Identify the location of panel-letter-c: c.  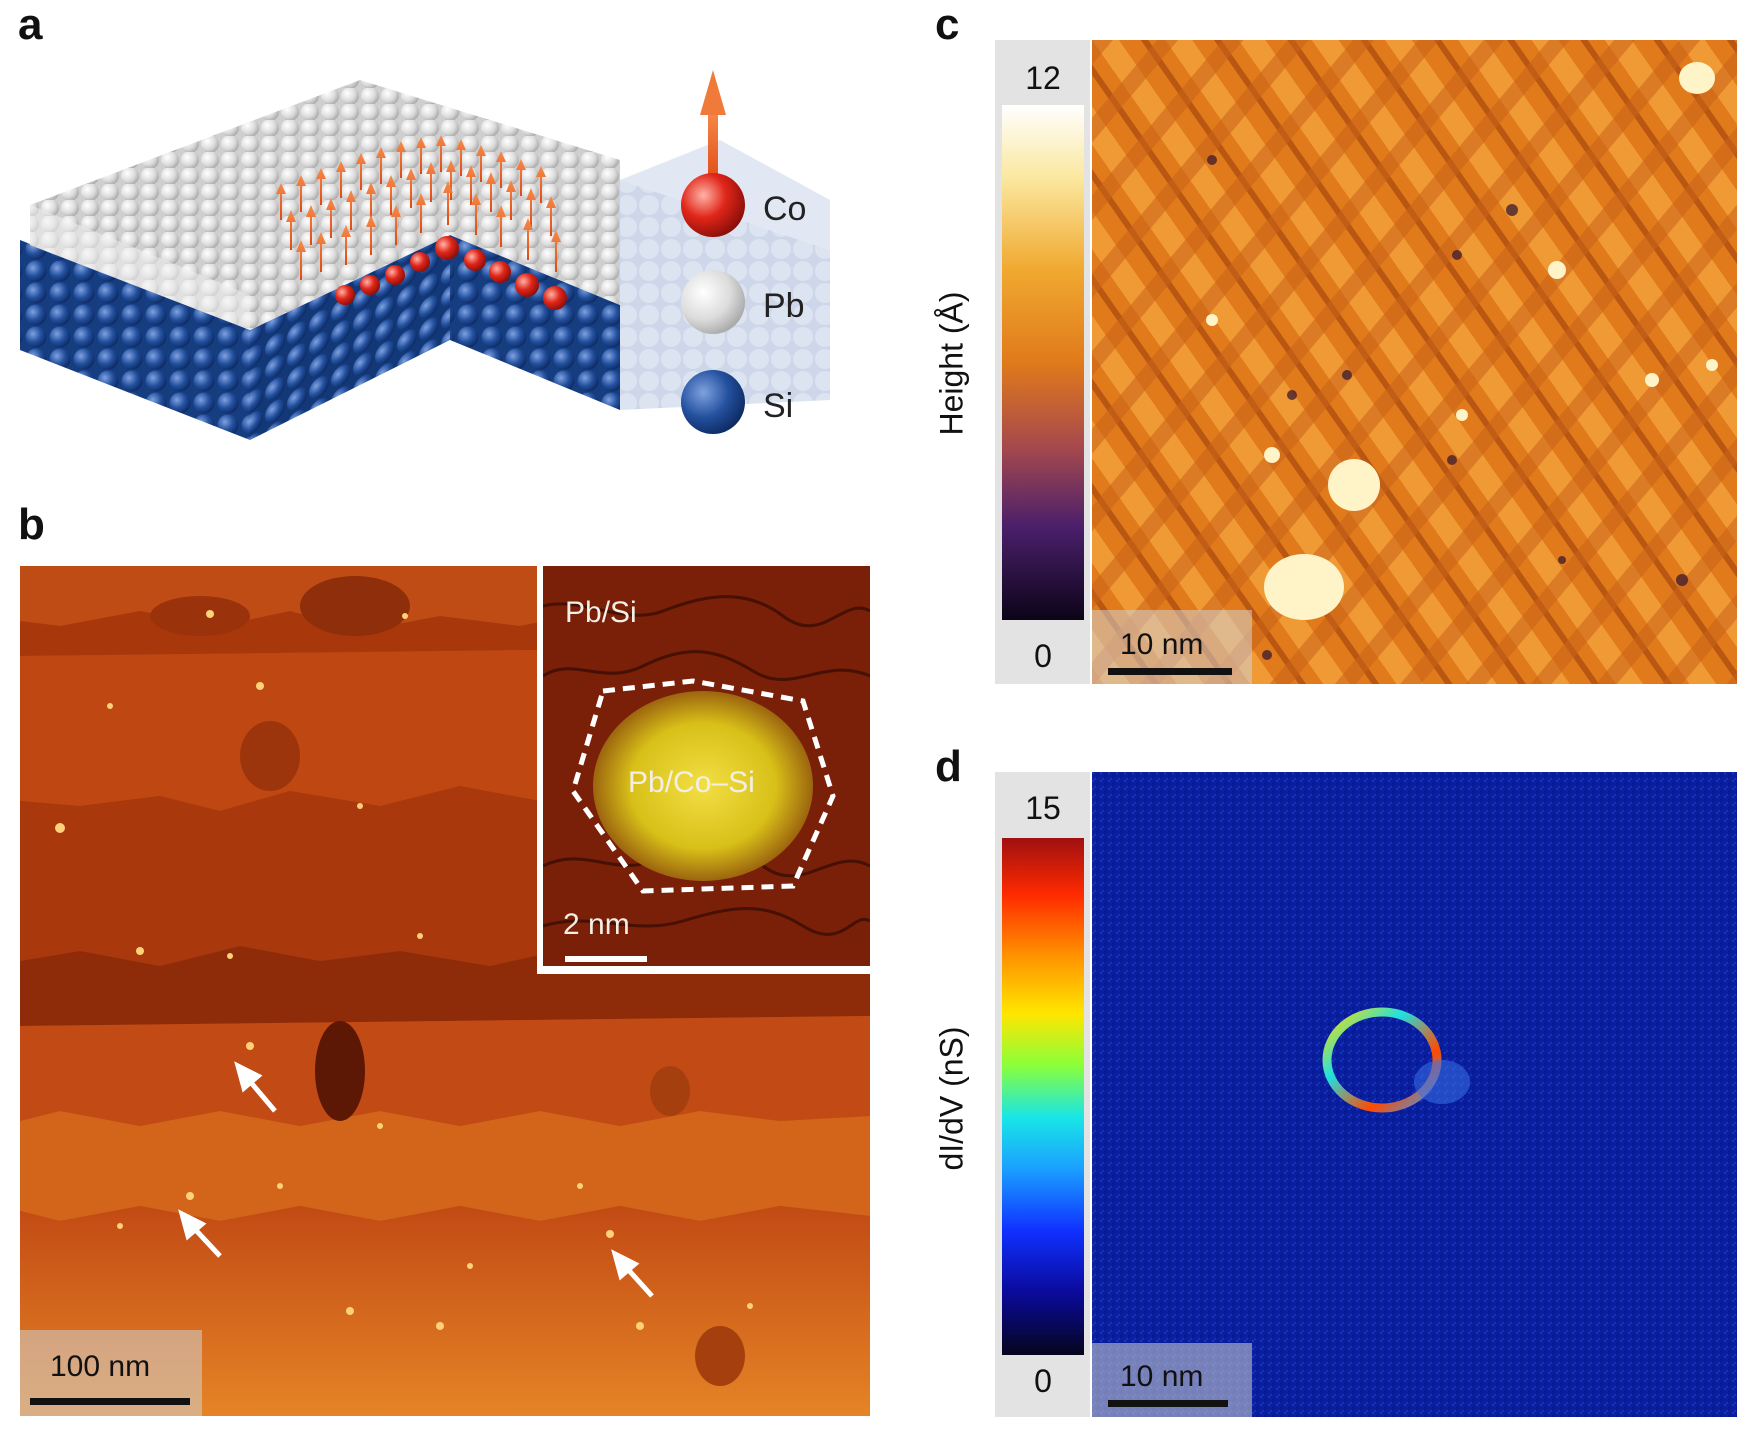
(947, 24).